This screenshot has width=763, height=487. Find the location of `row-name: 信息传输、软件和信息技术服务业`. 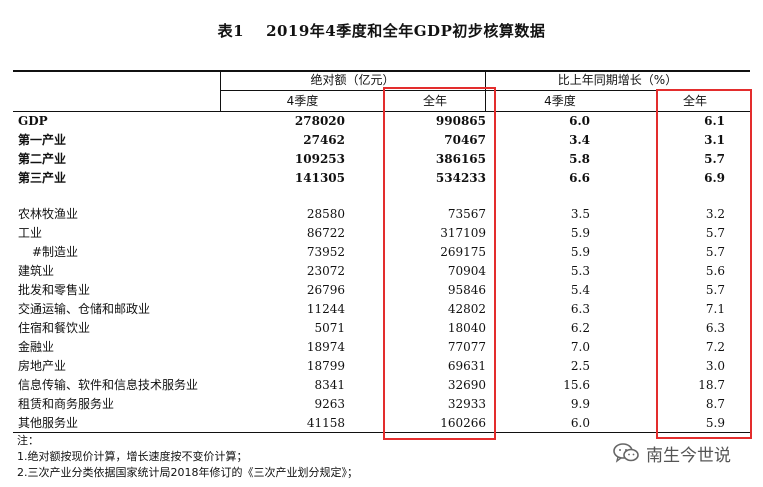

row-name: 信息传输、软件和信息技术服务业 is located at coordinates (108, 385).